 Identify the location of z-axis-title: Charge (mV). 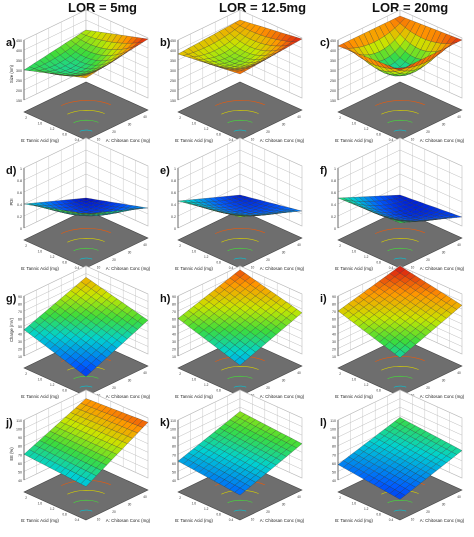
(11, 329).